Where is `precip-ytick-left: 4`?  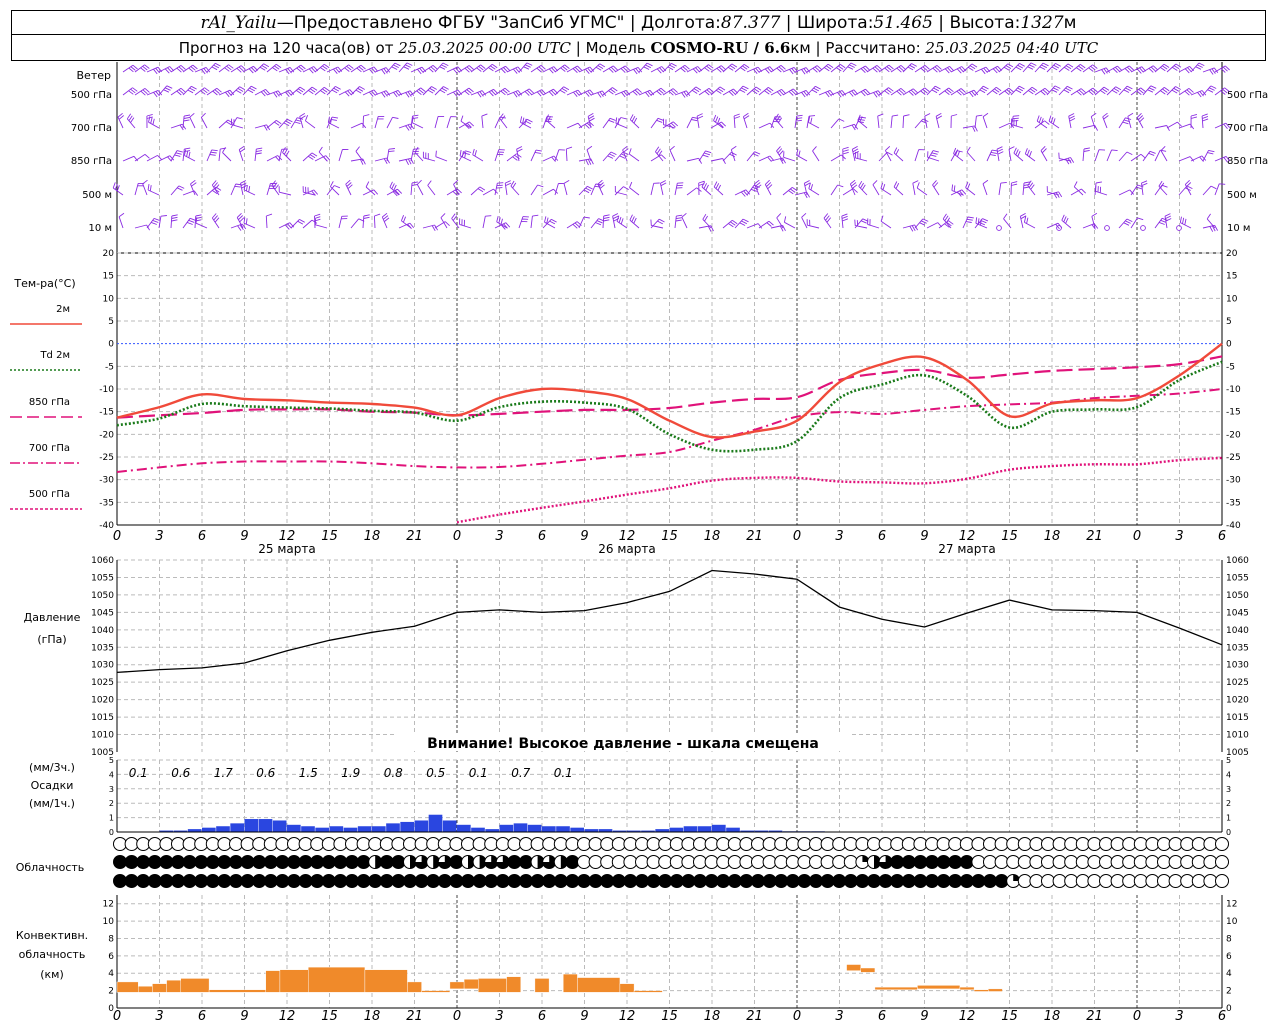
precip-ytick-left: 4 is located at coordinates (111, 774).